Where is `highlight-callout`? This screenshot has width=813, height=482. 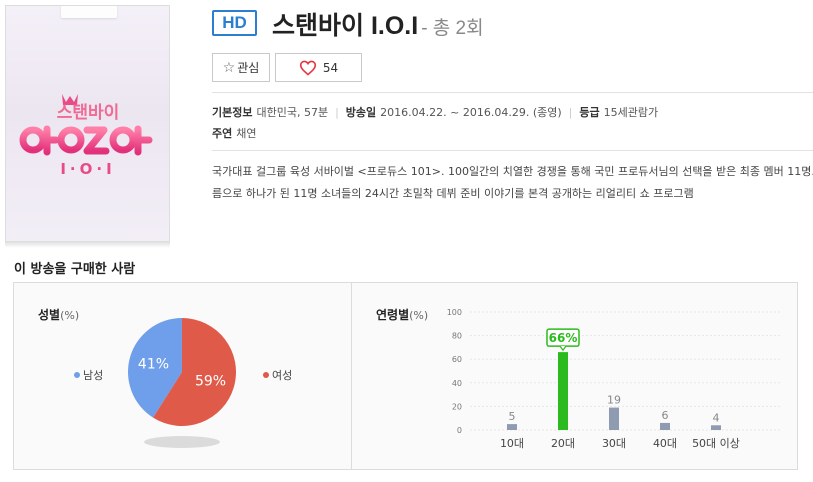 highlight-callout is located at coordinates (563, 337).